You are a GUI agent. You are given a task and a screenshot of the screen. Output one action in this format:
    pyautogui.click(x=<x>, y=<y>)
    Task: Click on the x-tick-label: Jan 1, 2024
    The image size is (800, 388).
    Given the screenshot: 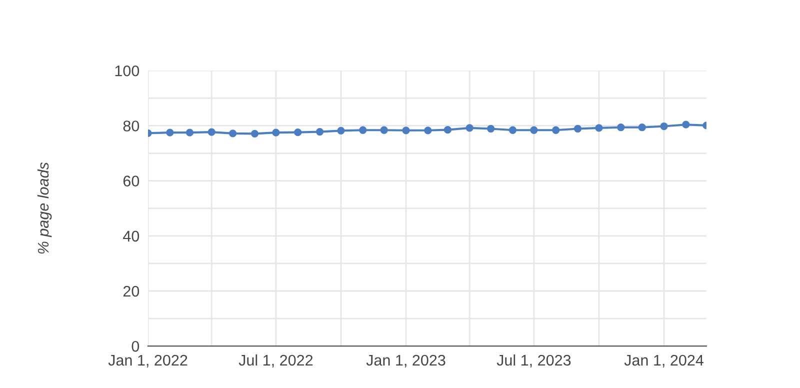 What is the action you would take?
    pyautogui.click(x=664, y=361)
    